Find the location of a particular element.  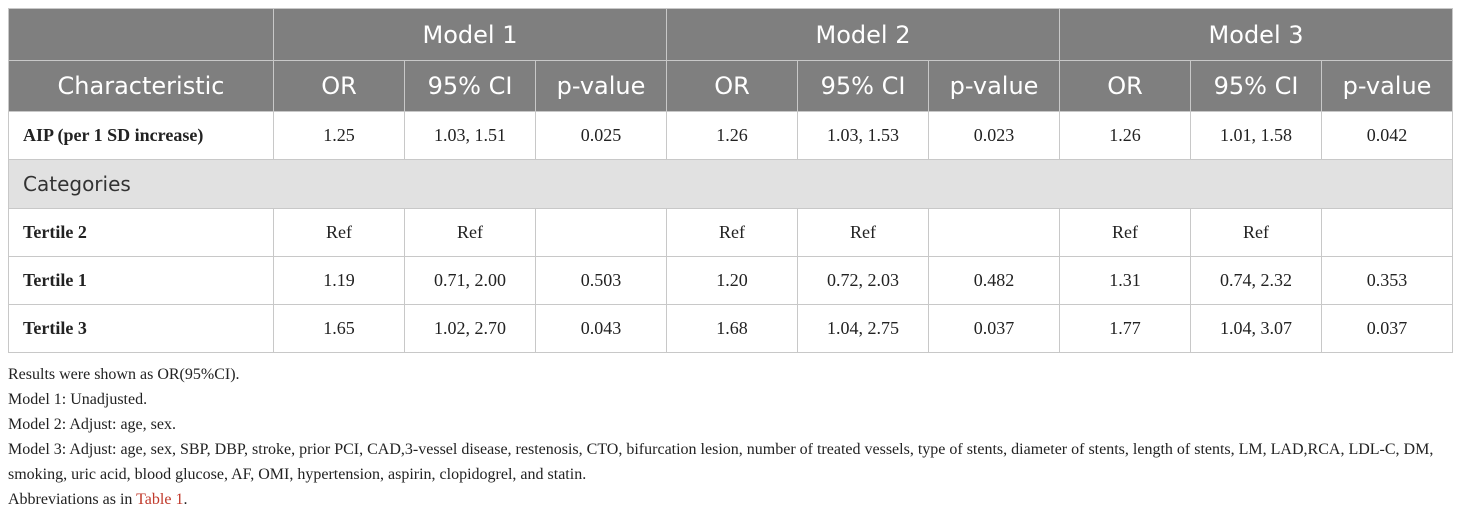

model-2-header: Model 2 is located at coordinates (863, 34).